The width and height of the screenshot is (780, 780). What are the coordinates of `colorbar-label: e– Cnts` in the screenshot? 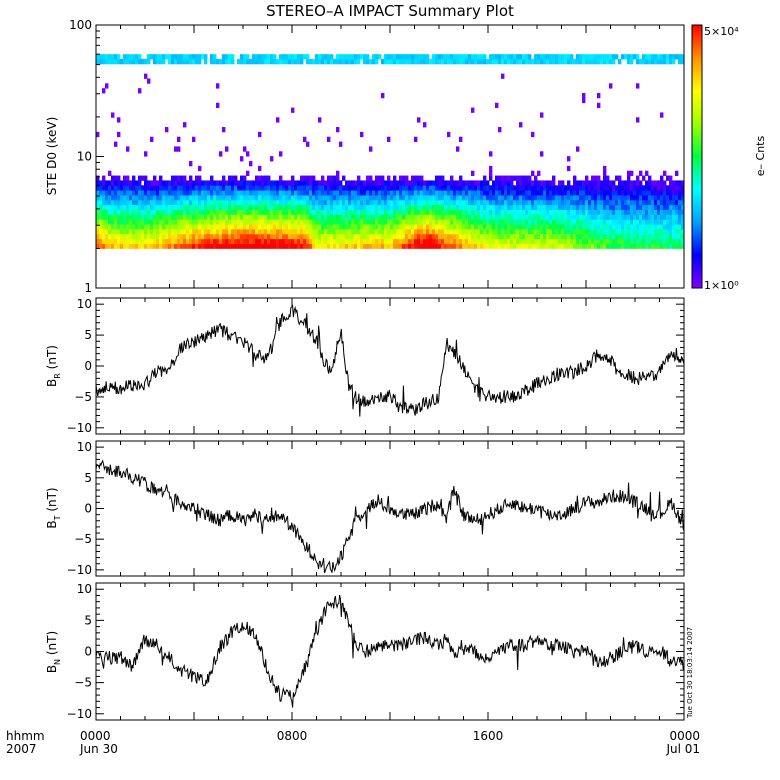 It's located at (760, 156).